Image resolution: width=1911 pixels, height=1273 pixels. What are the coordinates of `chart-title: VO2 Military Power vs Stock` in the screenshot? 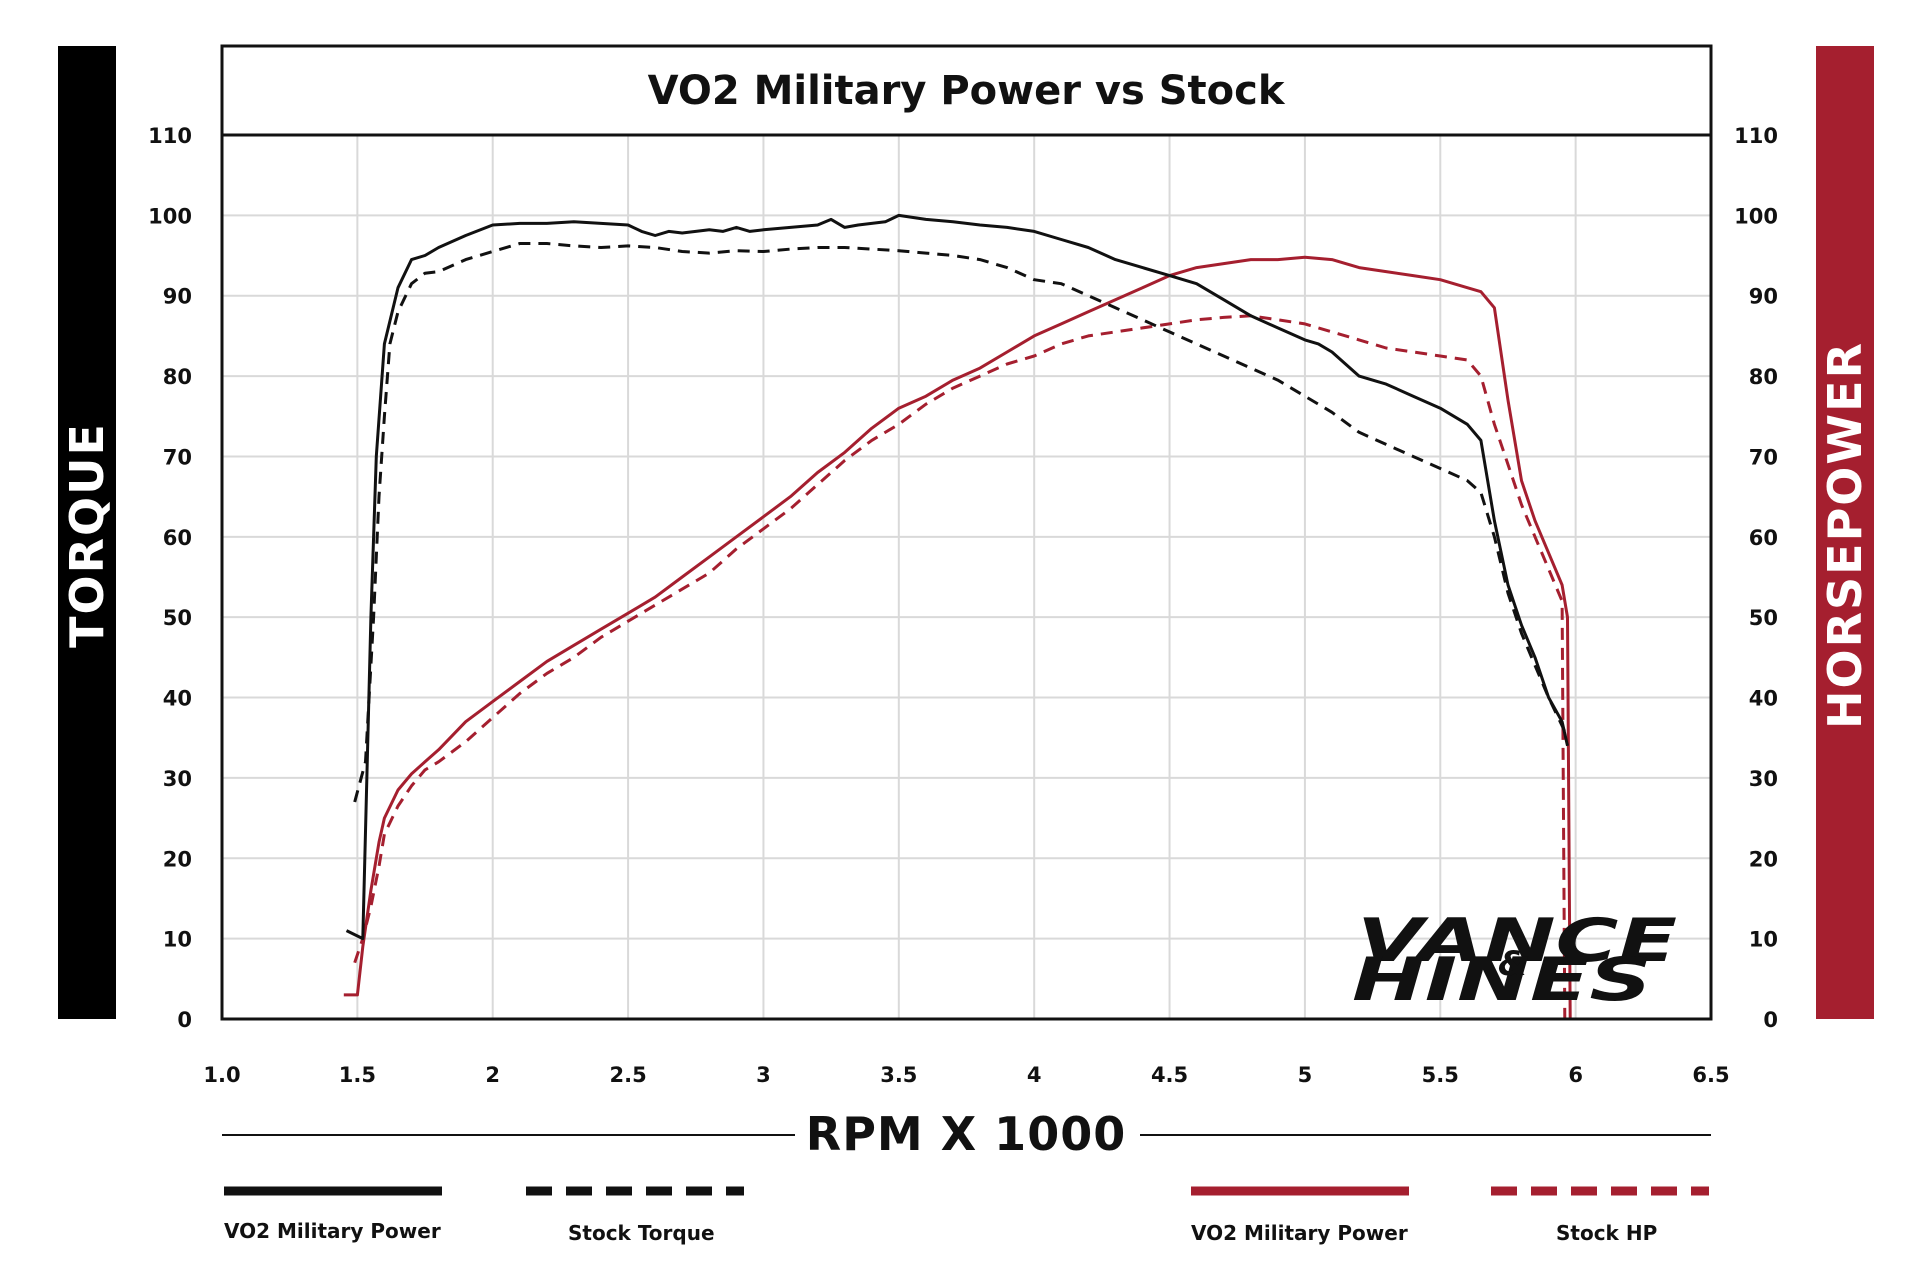 It's located at (967, 91).